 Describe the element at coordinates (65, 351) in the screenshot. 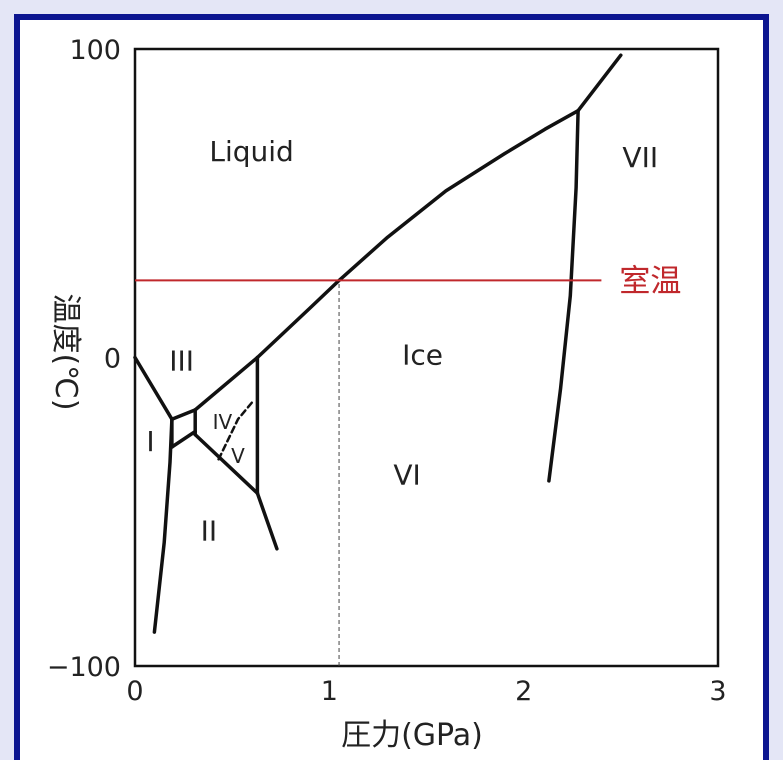

I see `y-axis-label: 温度(℃)` at that location.